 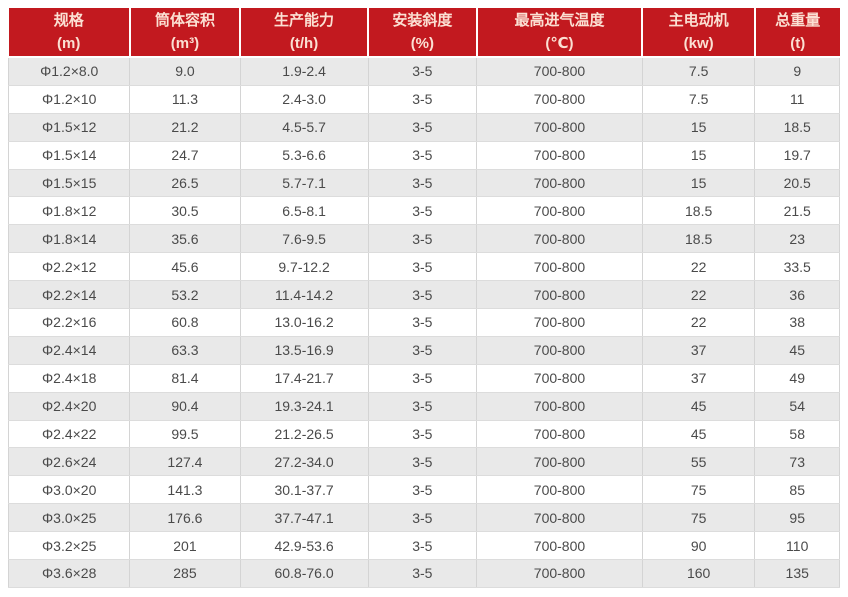 I want to click on table-cell: 4.5-5.7, so click(x=304, y=127).